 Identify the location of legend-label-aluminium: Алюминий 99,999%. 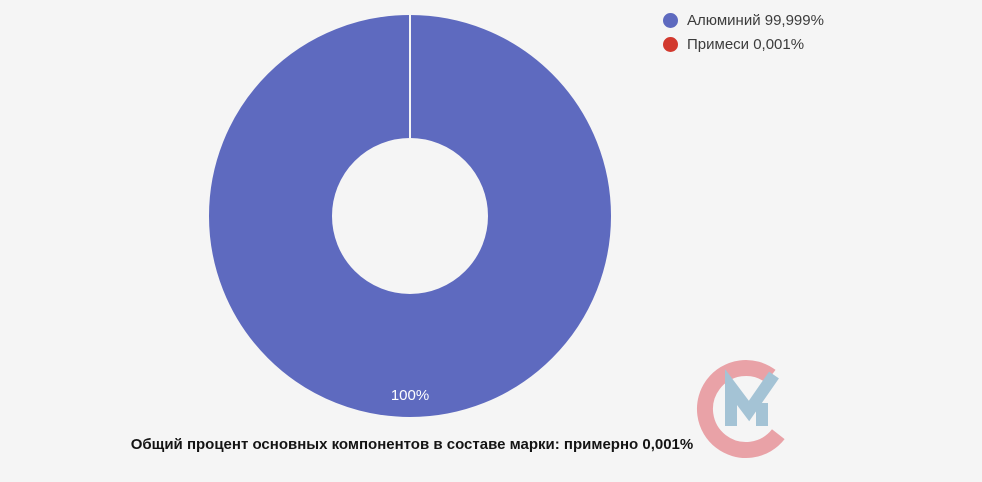
(755, 20).